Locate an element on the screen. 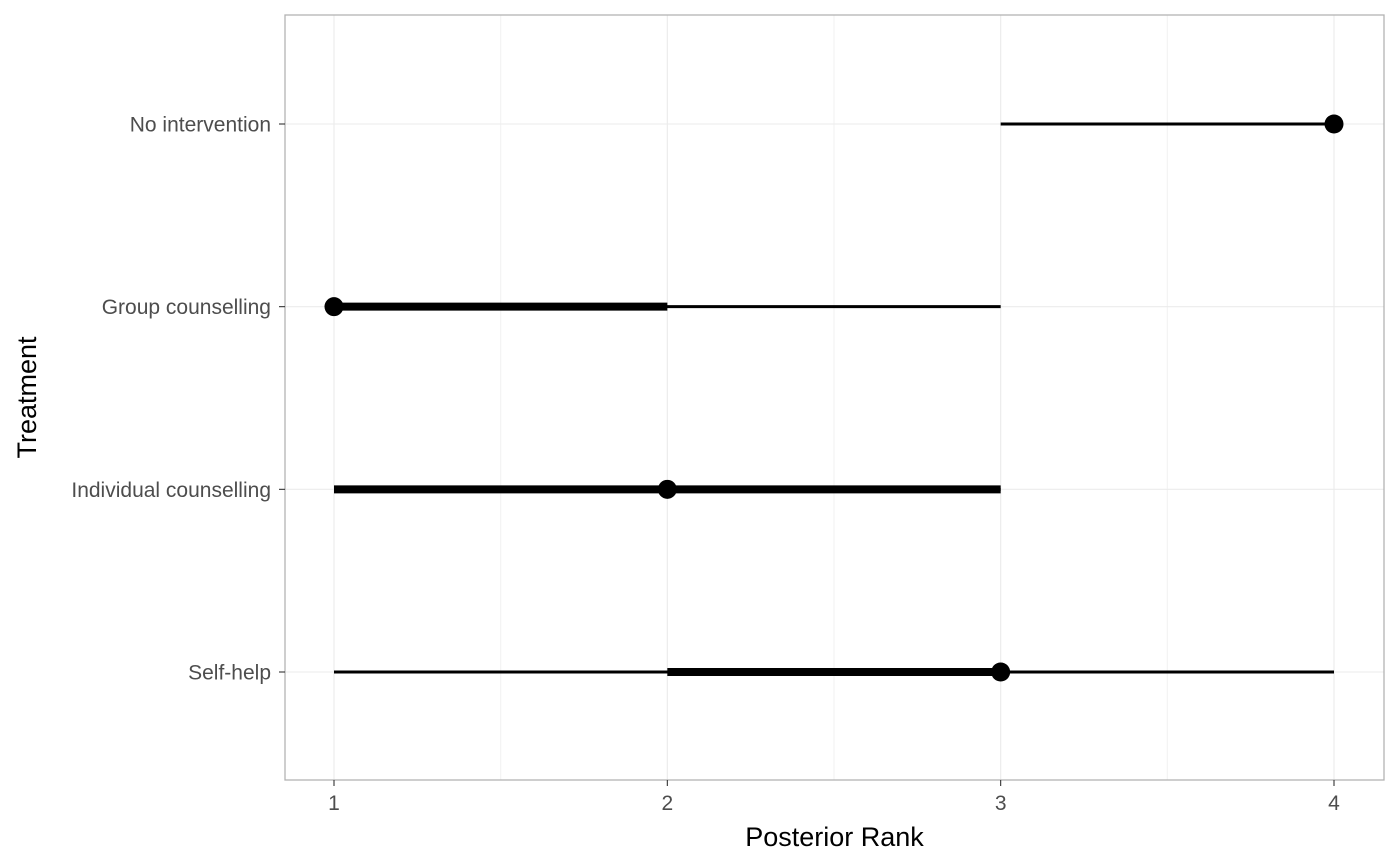  x-axis-title: Posterior Rank is located at coordinates (834, 837).